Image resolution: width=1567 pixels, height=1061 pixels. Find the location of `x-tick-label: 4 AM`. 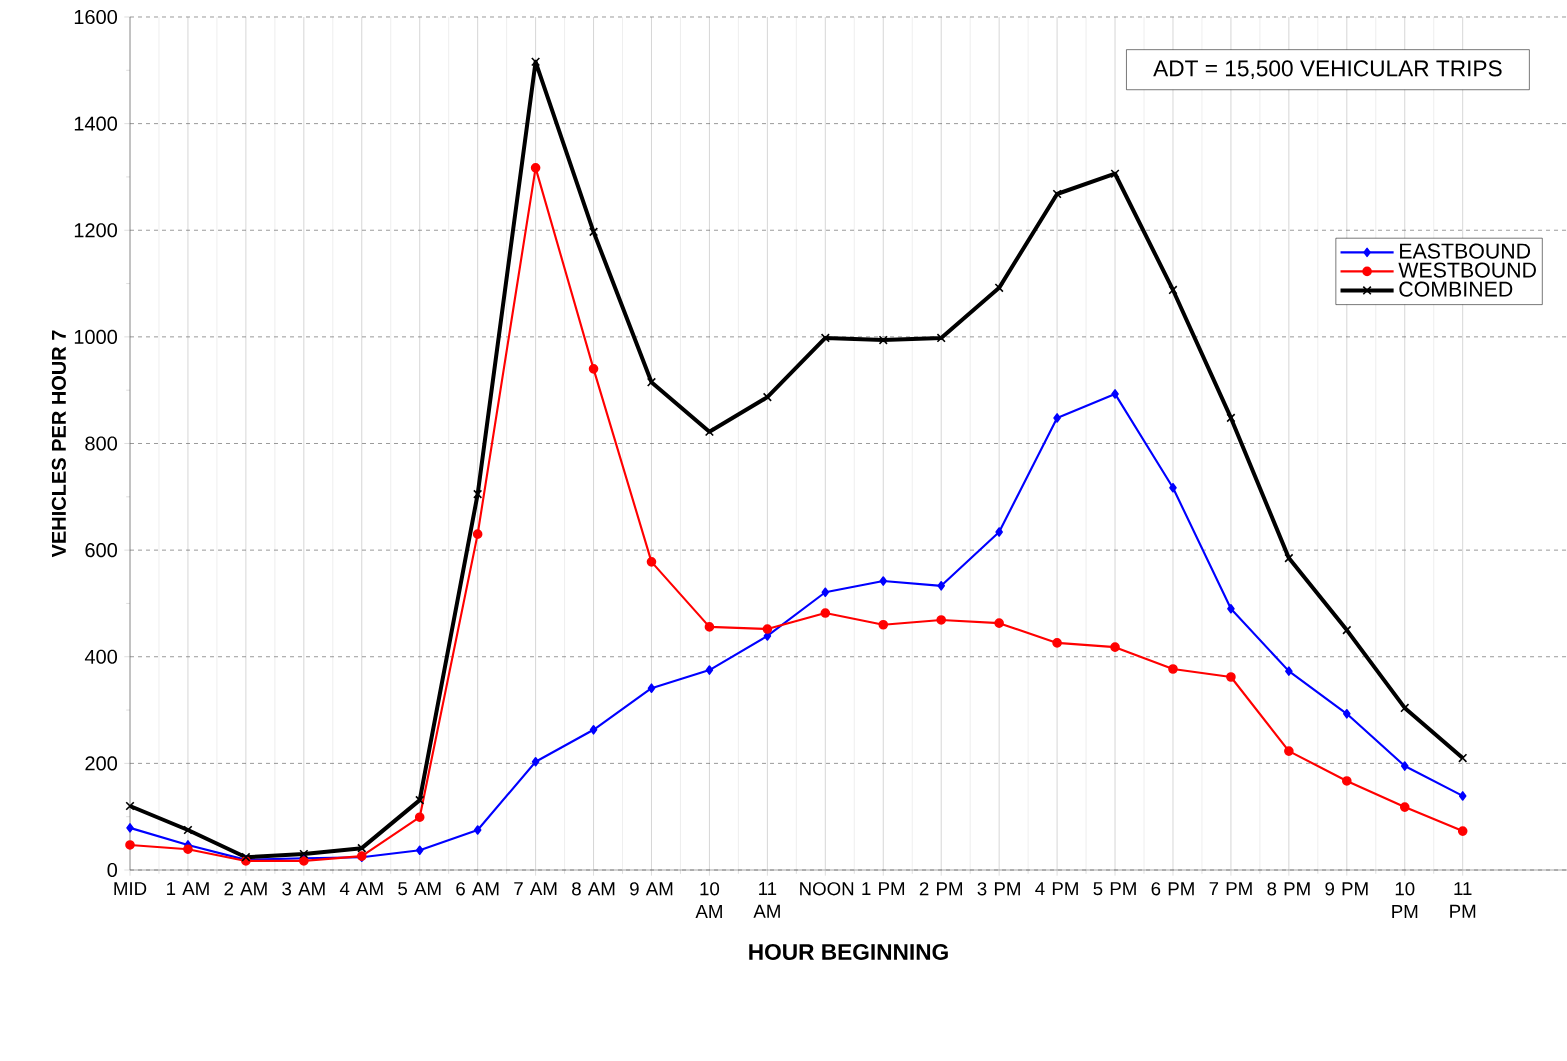

x-tick-label: 4 AM is located at coordinates (361, 889).